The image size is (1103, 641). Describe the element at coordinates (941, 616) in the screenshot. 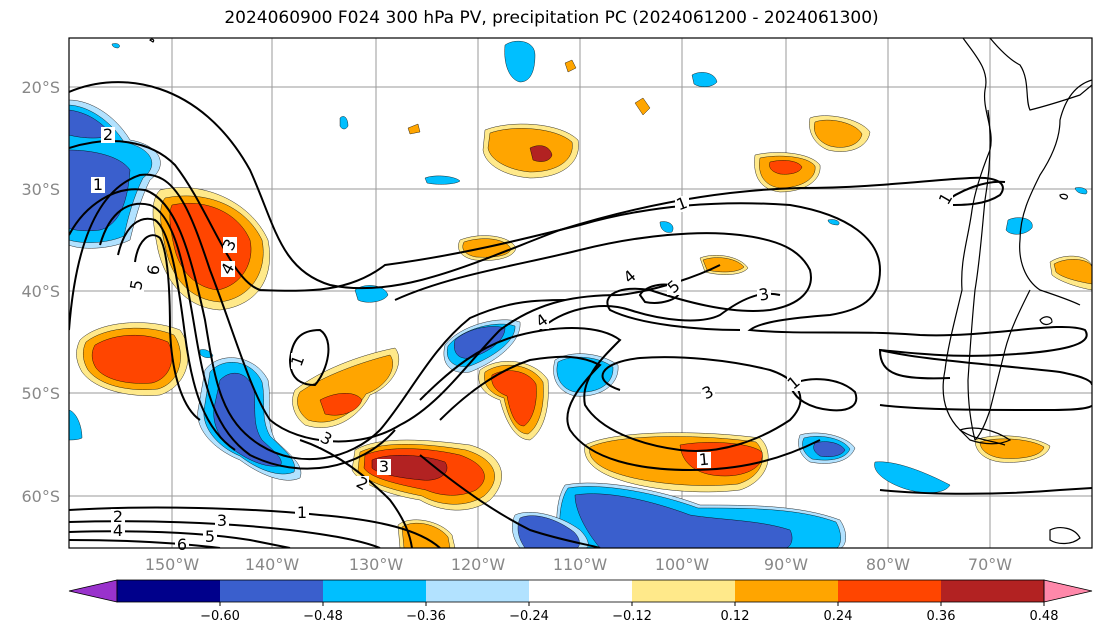

I see `colorbar-tick-label: 0.36` at that location.